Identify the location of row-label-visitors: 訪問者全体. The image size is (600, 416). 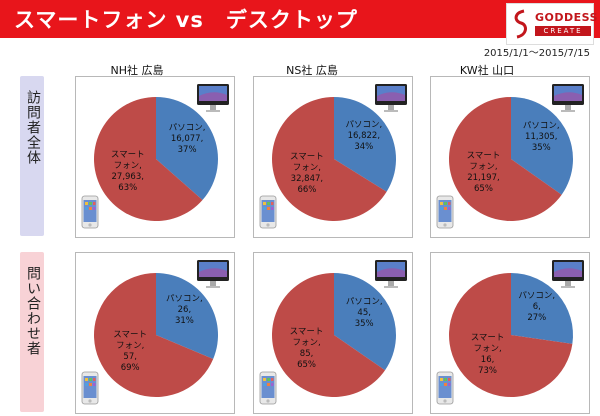
(32, 156).